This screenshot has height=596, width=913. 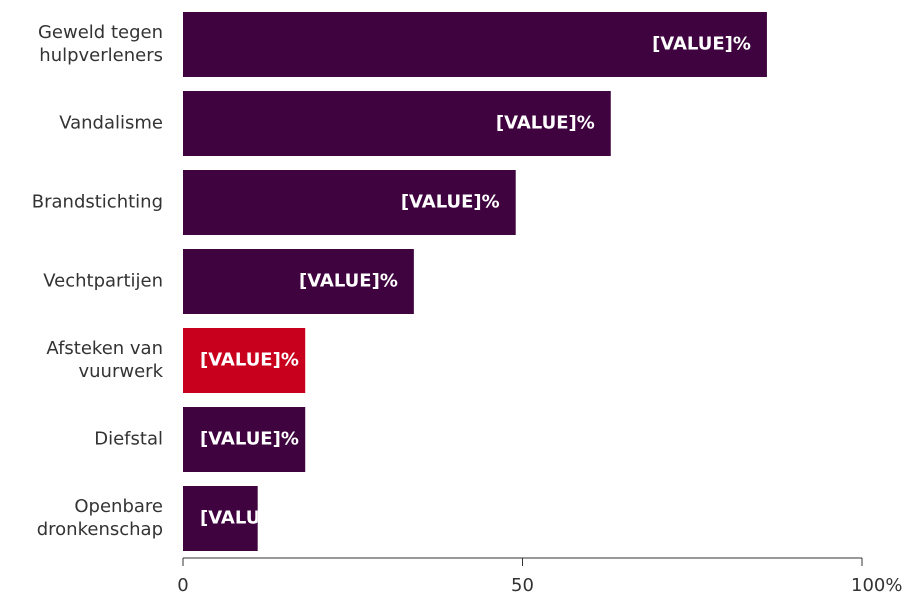 What do you see at coordinates (103, 281) in the screenshot?
I see `category-label: Vechtpartijen` at bounding box center [103, 281].